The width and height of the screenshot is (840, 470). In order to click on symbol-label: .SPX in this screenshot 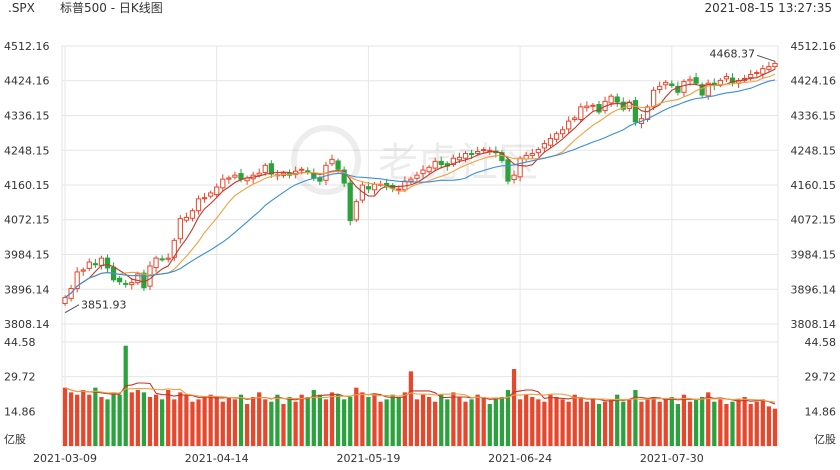, I will do `click(21, 8)`.